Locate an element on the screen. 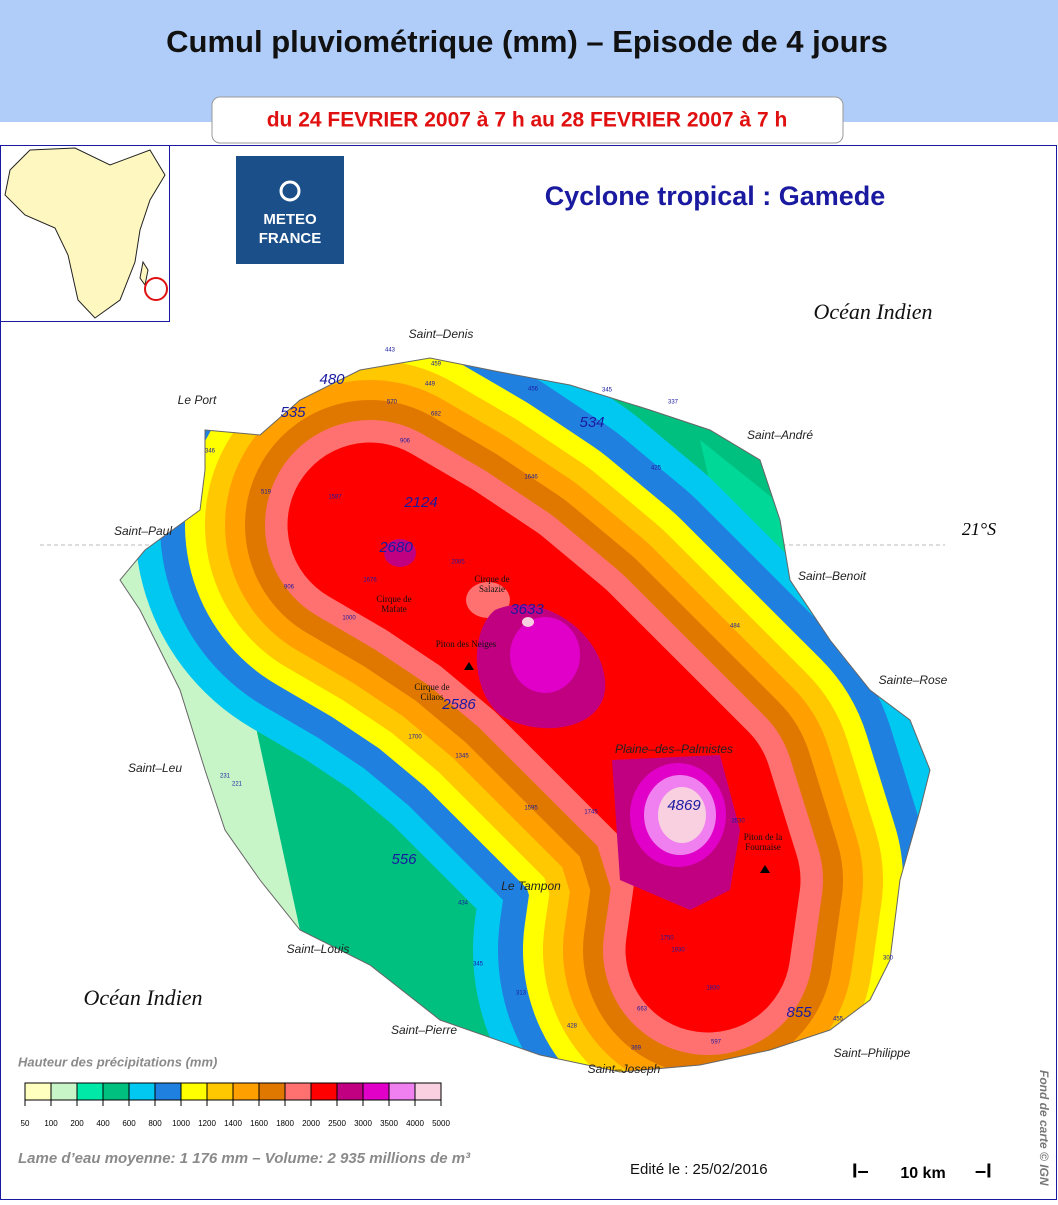 This screenshot has height=1205, width=1058. station-value: 369 is located at coordinates (636, 1049).